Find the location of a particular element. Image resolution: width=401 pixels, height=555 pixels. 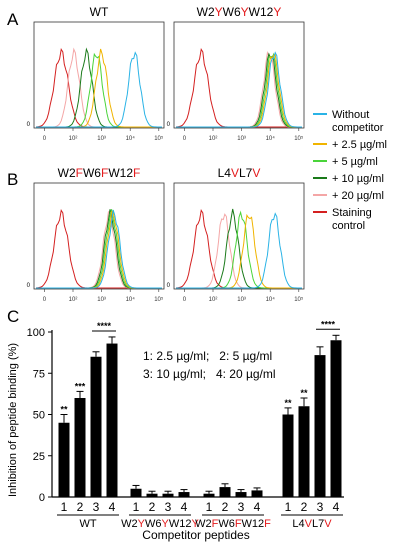

significance-label: **** is located at coordinates (104, 326).